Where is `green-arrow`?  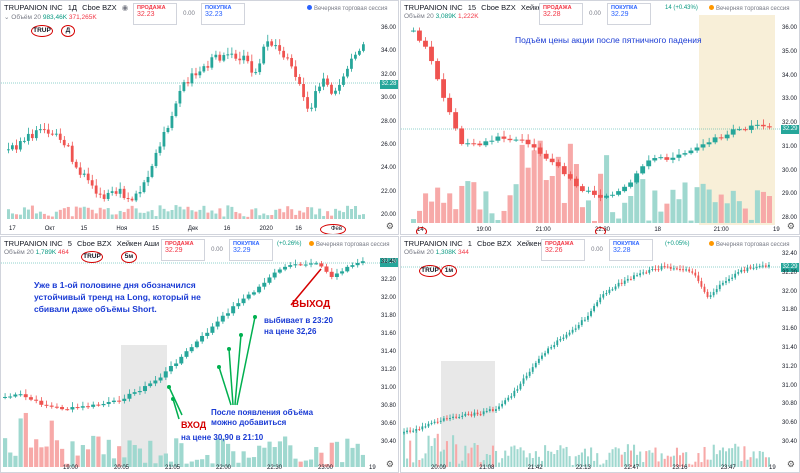 green-arrow is located at coordinates (176, 409).